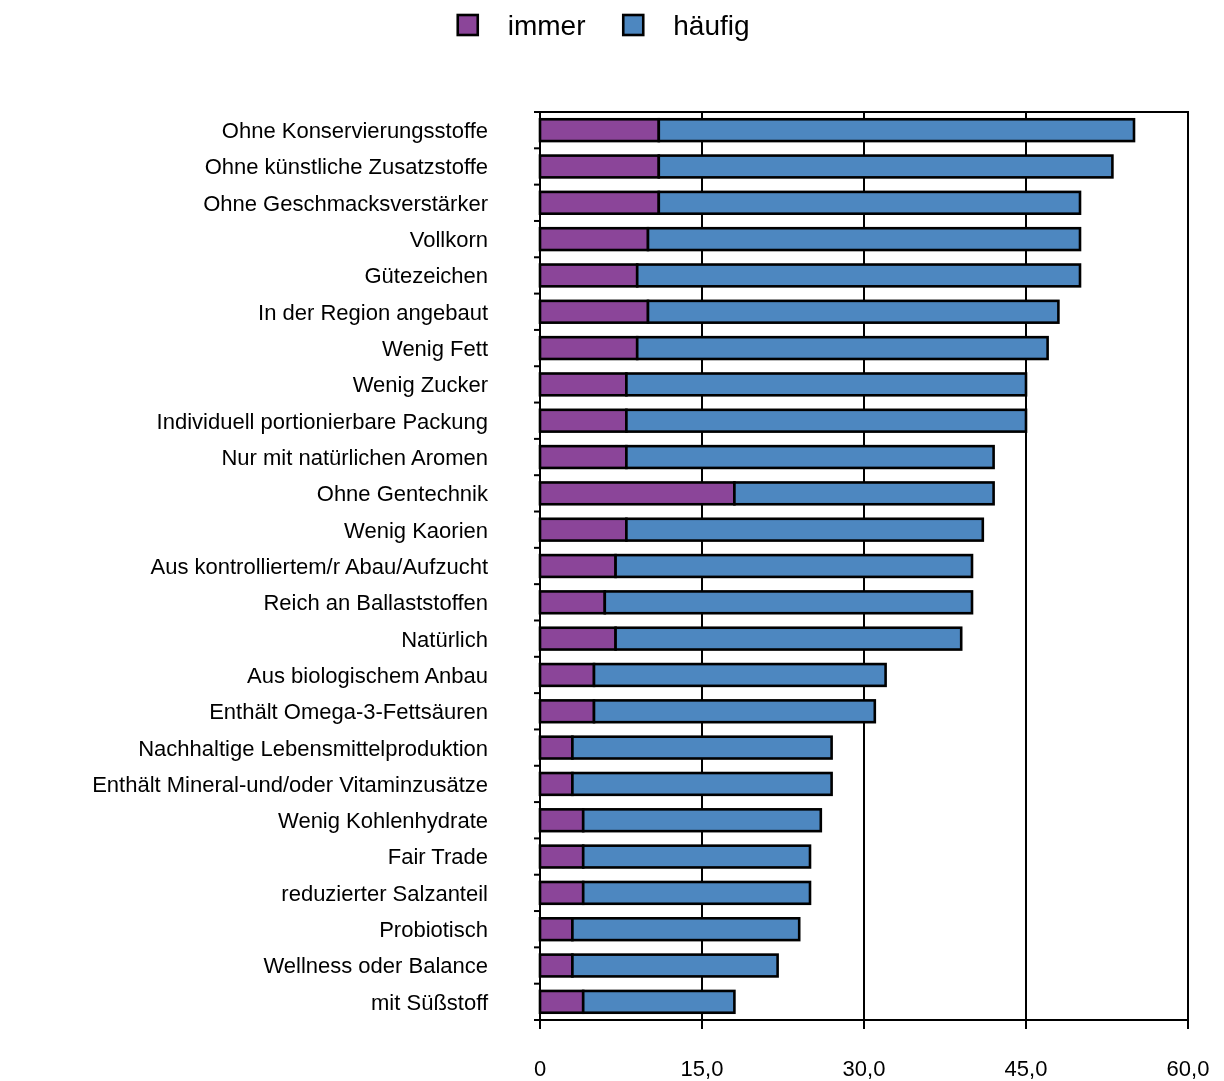  I want to click on y-tick-label: Wenig Kaorien, so click(416, 530).